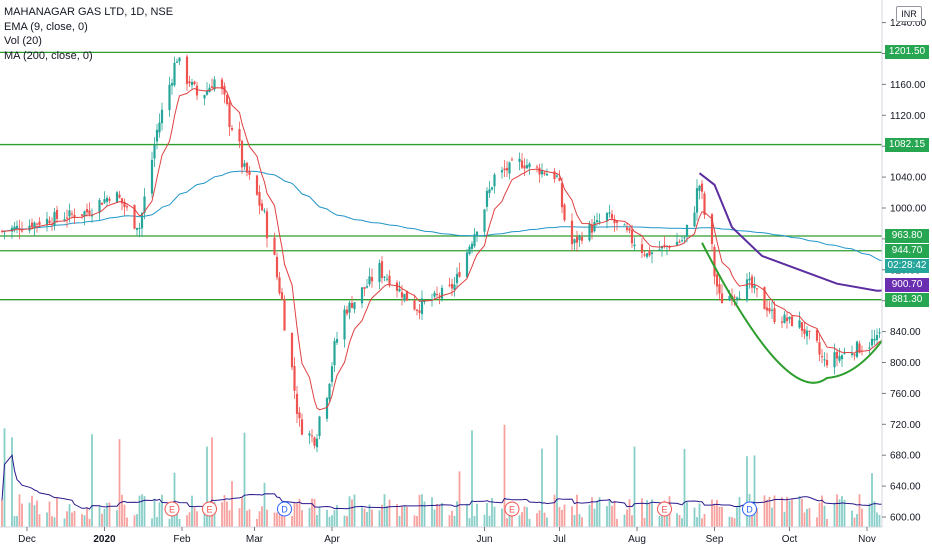 The width and height of the screenshot is (932, 555). I want to click on legend-ema: EMA (9, close, 0), so click(46, 26).